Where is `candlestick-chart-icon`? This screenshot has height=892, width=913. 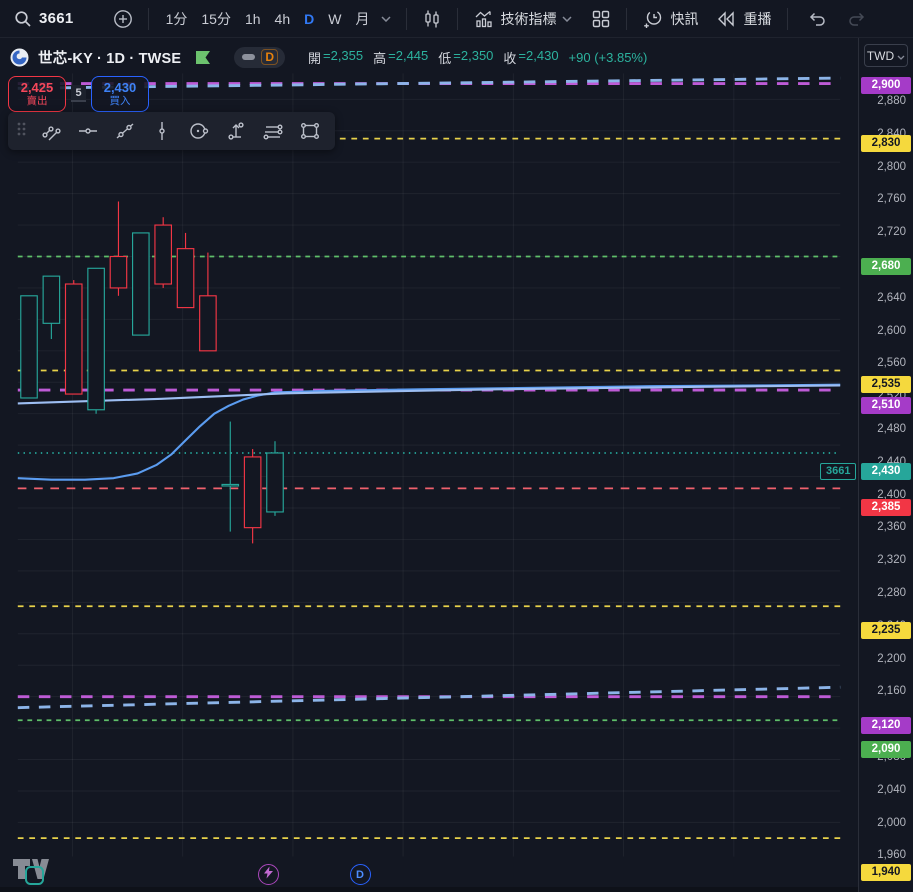 candlestick-chart-icon is located at coordinates (432, 19).